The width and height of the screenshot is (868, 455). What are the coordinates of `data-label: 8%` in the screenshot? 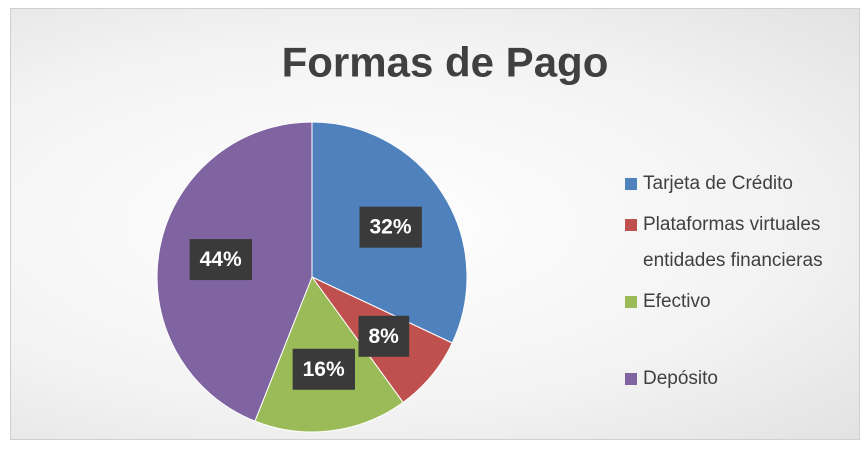 It's located at (384, 336).